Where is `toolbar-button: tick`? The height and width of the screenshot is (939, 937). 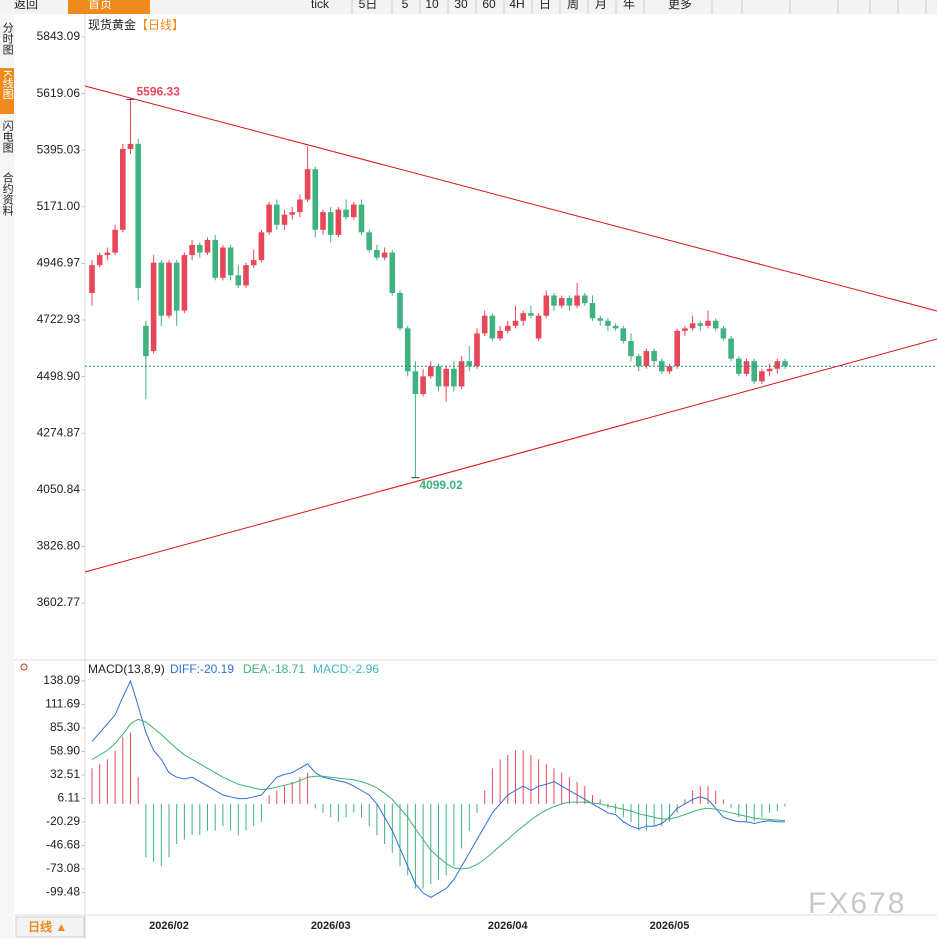 toolbar-button: tick is located at coordinates (320, 5).